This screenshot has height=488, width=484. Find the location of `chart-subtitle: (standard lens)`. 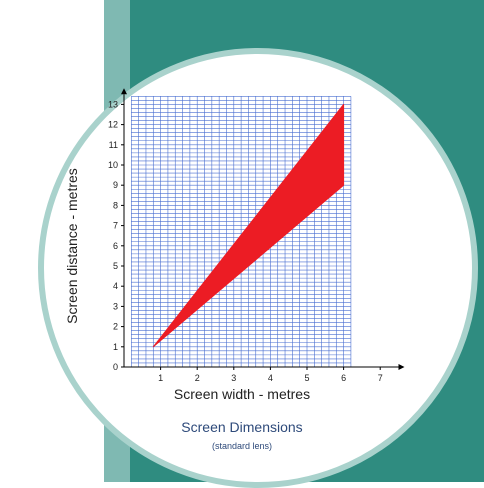

chart-subtitle: (standard lens) is located at coordinates (242, 446).